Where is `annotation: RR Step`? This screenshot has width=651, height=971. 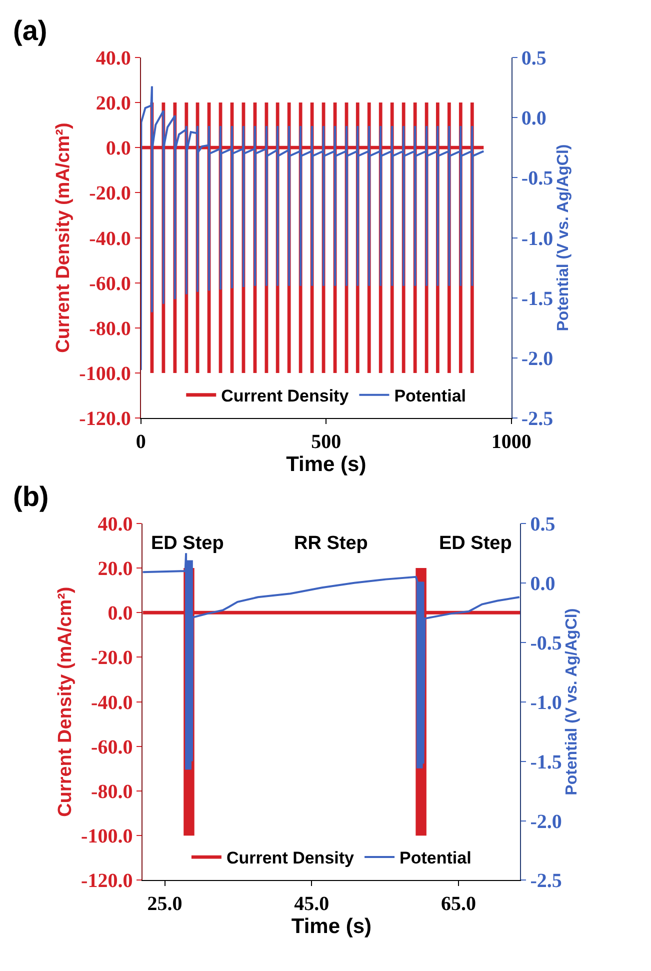
annotation: RR Step is located at coordinates (331, 543).